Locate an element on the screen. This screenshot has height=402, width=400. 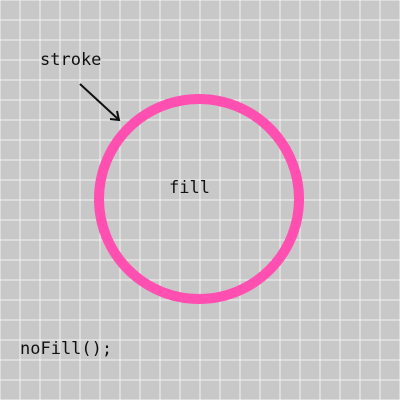
arrow-down-right-icon is located at coordinates (100, 102).